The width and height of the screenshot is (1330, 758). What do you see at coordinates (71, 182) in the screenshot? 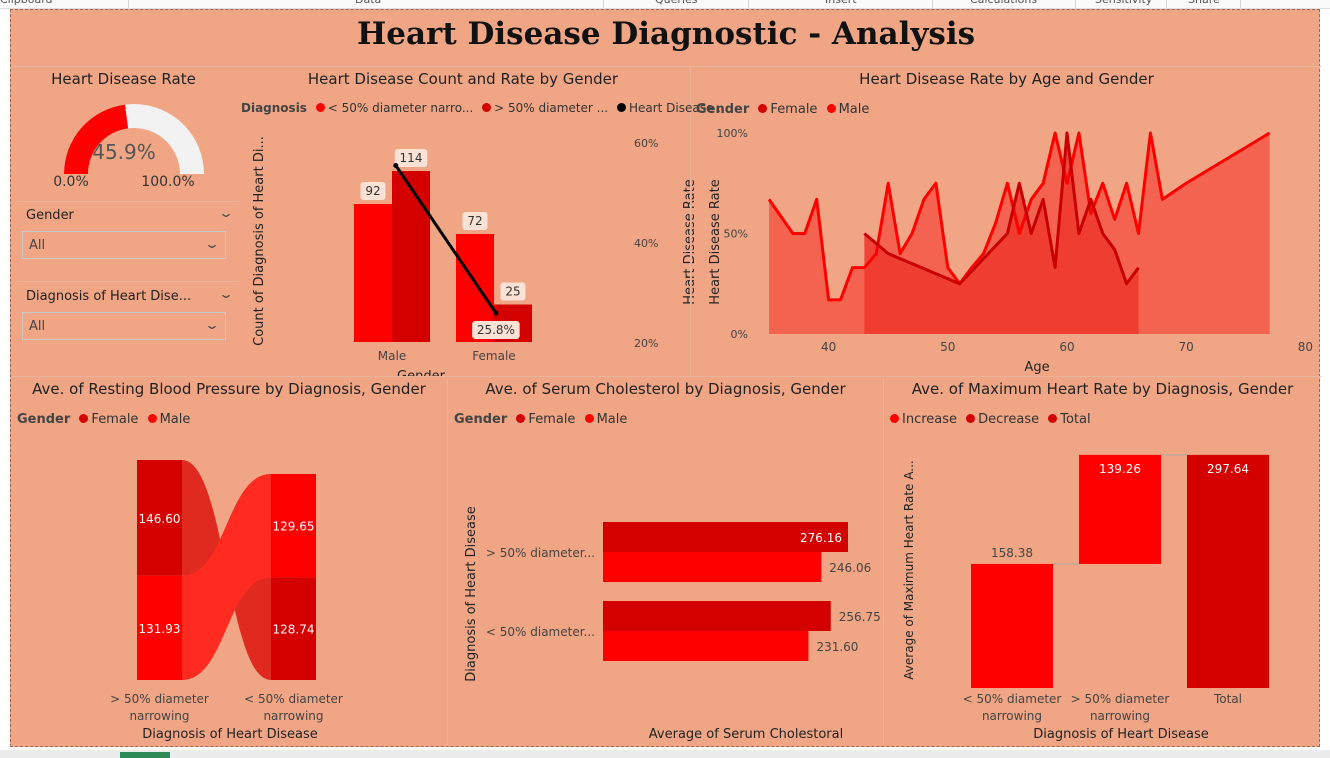
I see `gauge-min-label: 0.0%` at bounding box center [71, 182].